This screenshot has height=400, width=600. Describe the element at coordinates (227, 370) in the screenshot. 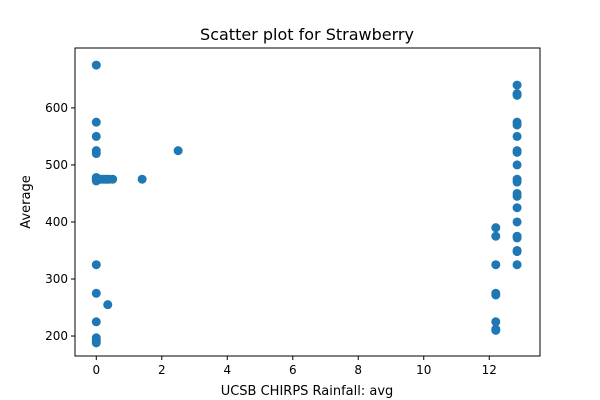

I see `x-tick-label-4: 4` at that location.